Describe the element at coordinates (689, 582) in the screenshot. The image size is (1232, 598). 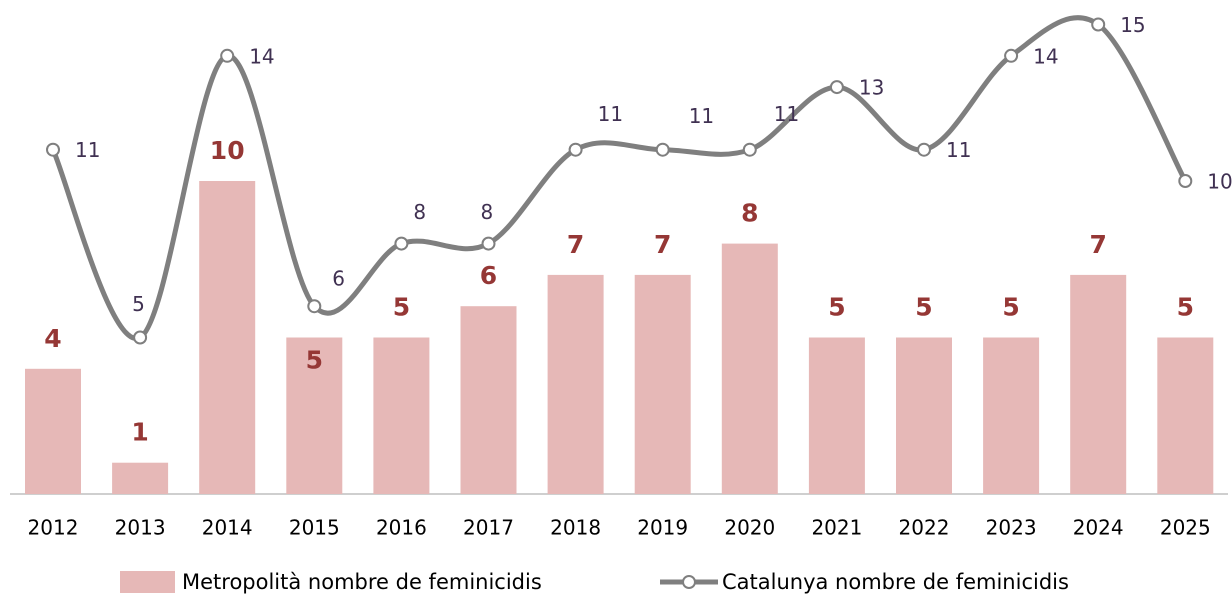
I see `legend-marker` at that location.